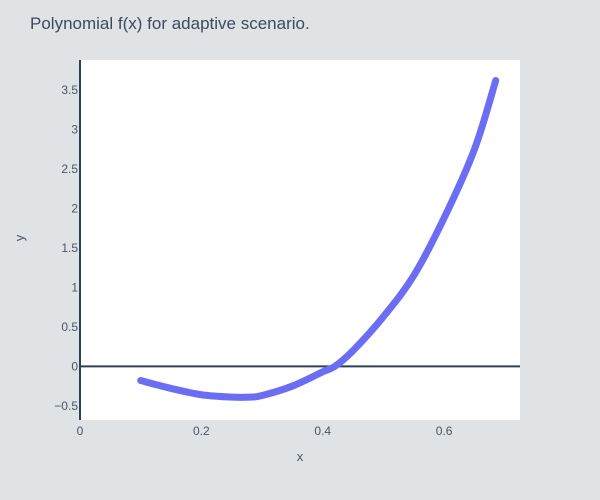 The image size is (600, 500). I want to click on chart-title: Polynomial f(x) for adaptive scenario., so click(170, 23).